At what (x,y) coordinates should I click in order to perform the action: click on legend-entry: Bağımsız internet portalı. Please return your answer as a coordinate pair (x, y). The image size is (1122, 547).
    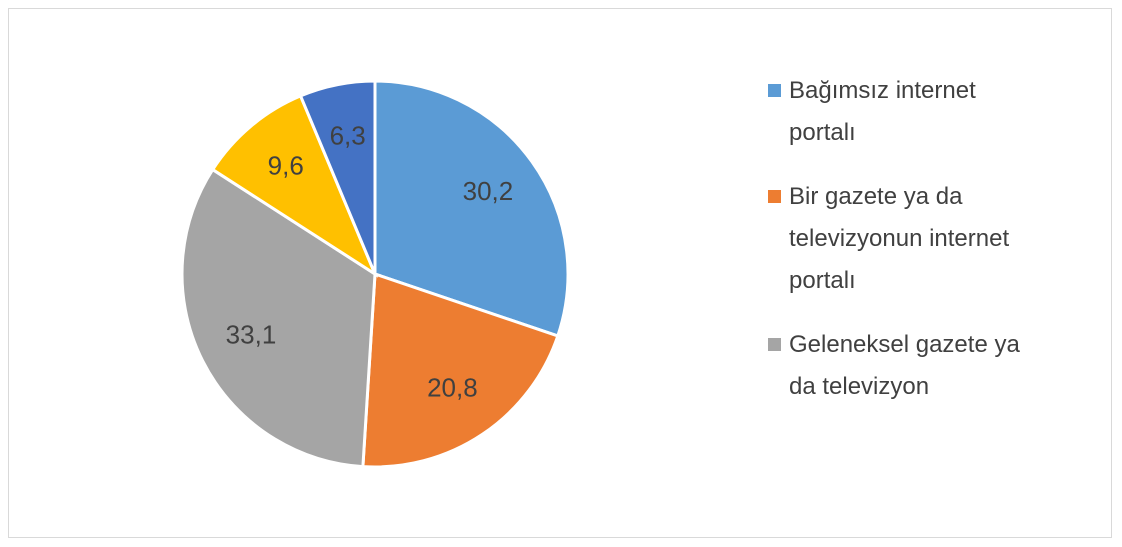
    Looking at the image, I should click on (908, 112).